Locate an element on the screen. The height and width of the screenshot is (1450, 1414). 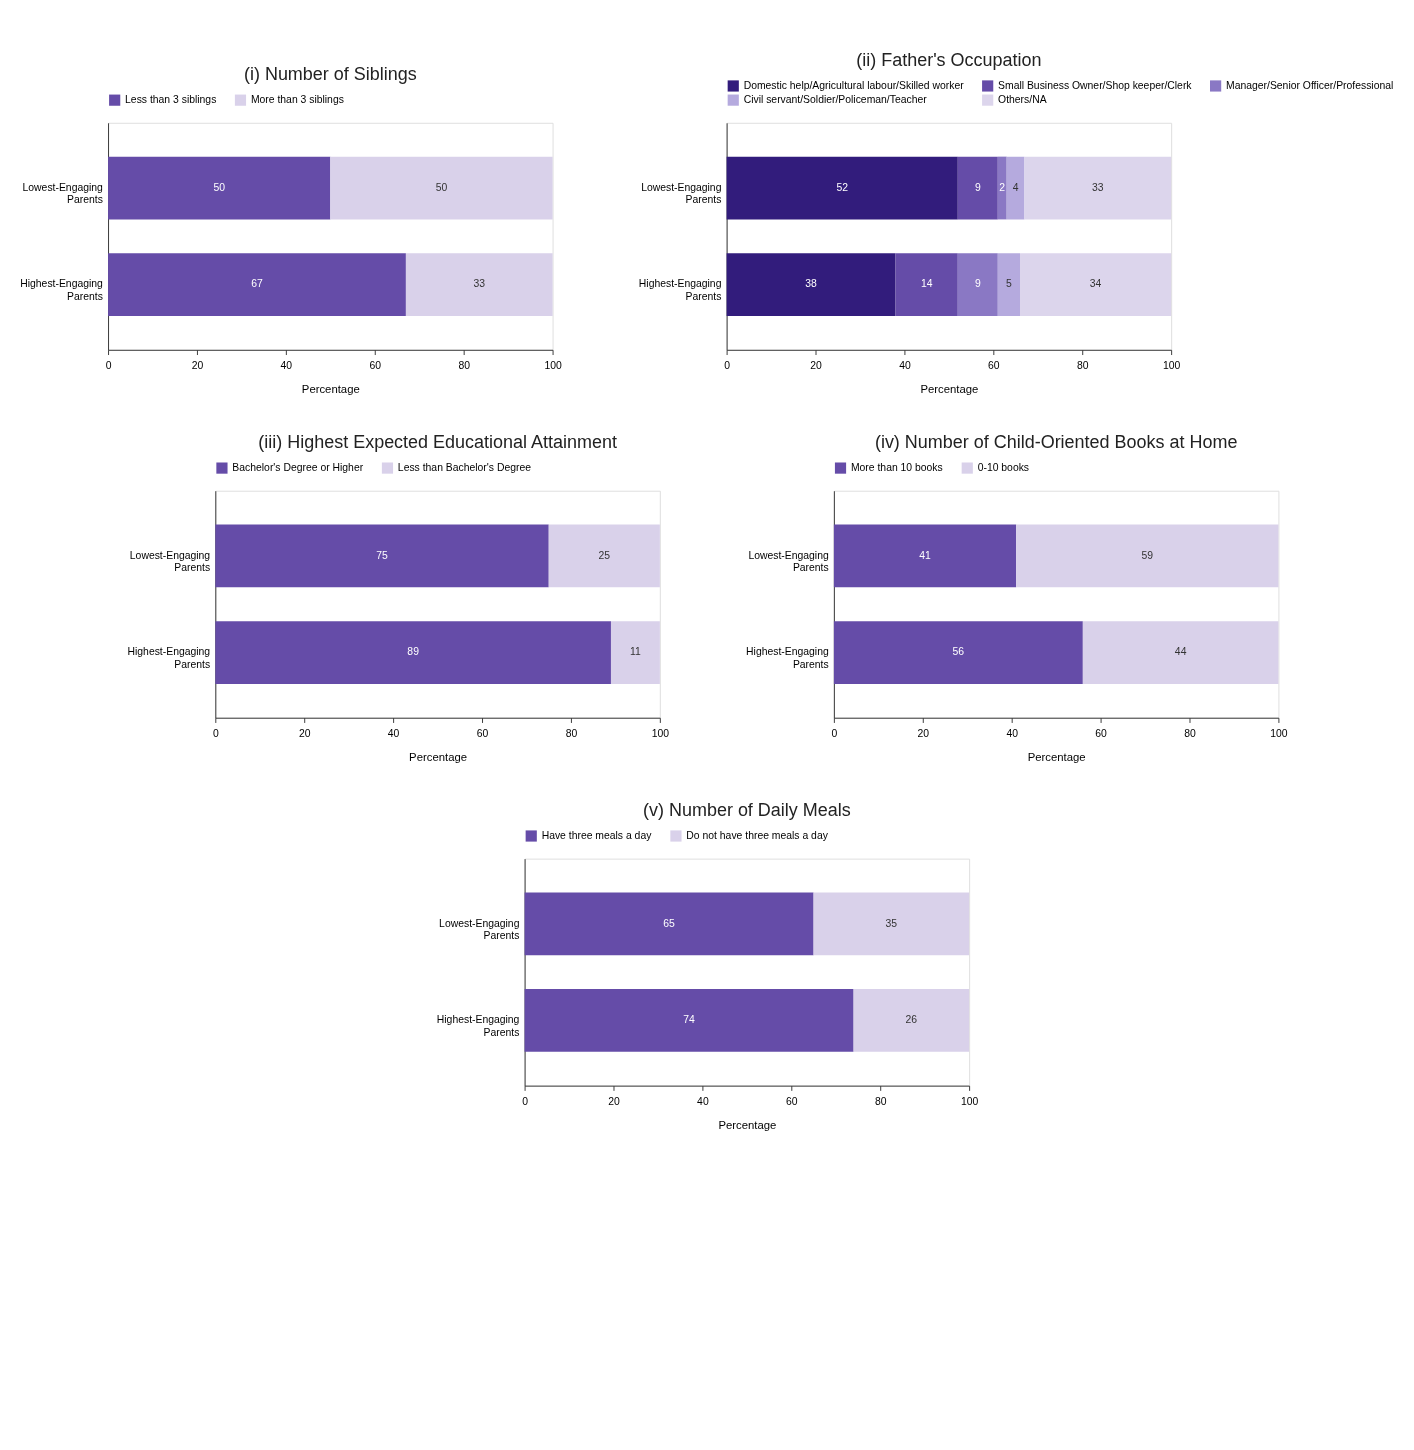
legend-label: Others/NA is located at coordinates (1022, 99).